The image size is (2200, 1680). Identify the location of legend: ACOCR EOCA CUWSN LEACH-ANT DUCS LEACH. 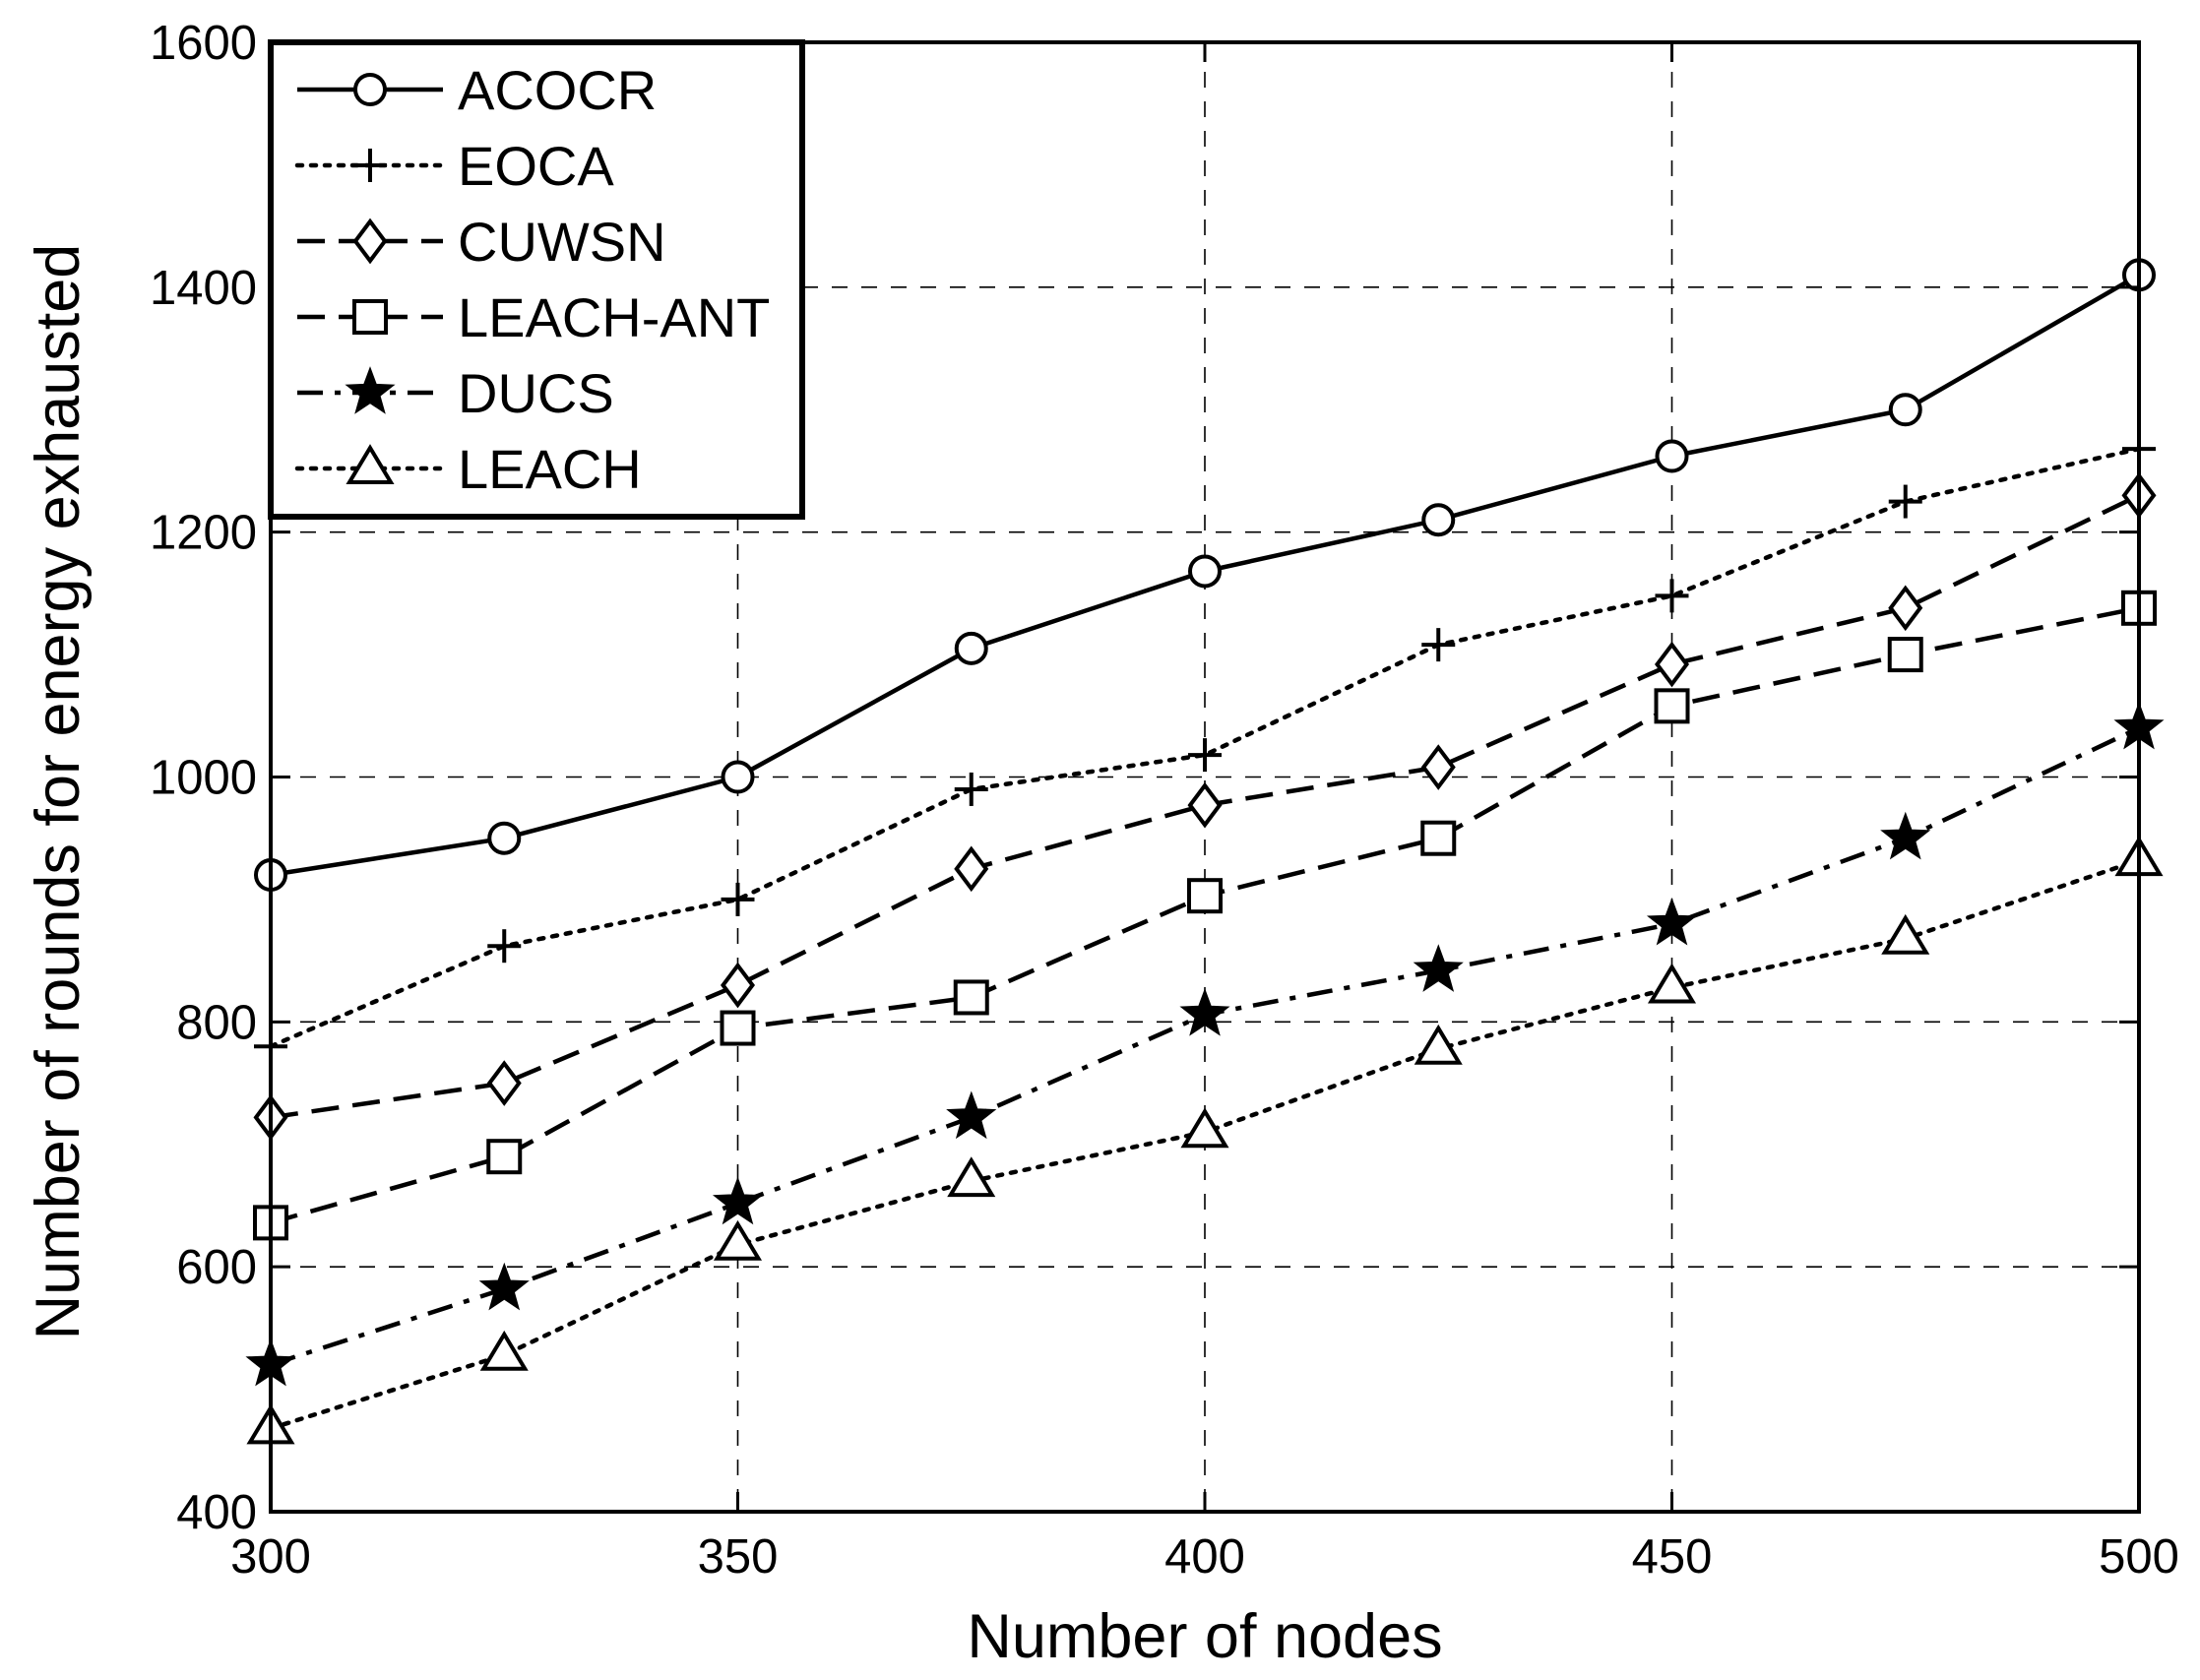
(536, 279).